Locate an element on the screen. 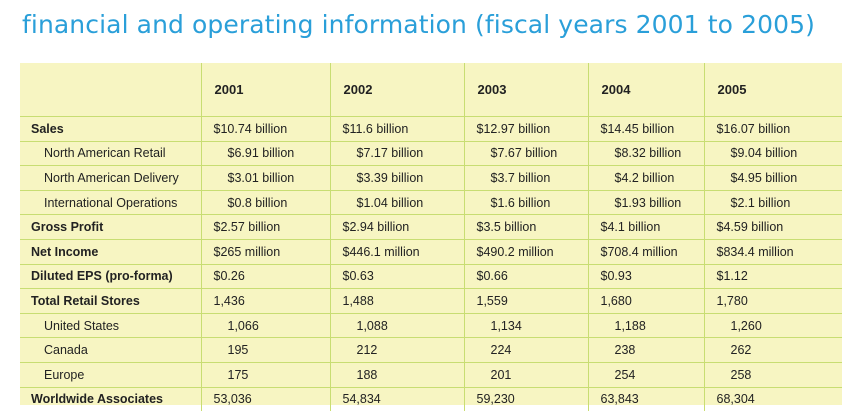 This screenshot has height=411, width=850. table-cell: 1,134 is located at coordinates (525, 325).